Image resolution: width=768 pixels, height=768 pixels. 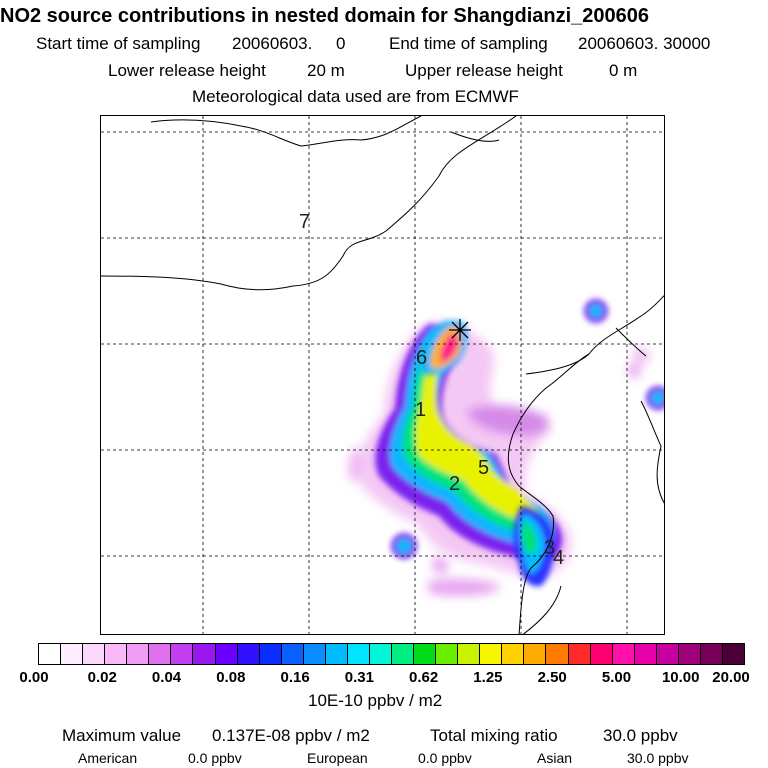 What do you see at coordinates (102, 677) in the screenshot?
I see `colorbar-tick-label: 0.02` at bounding box center [102, 677].